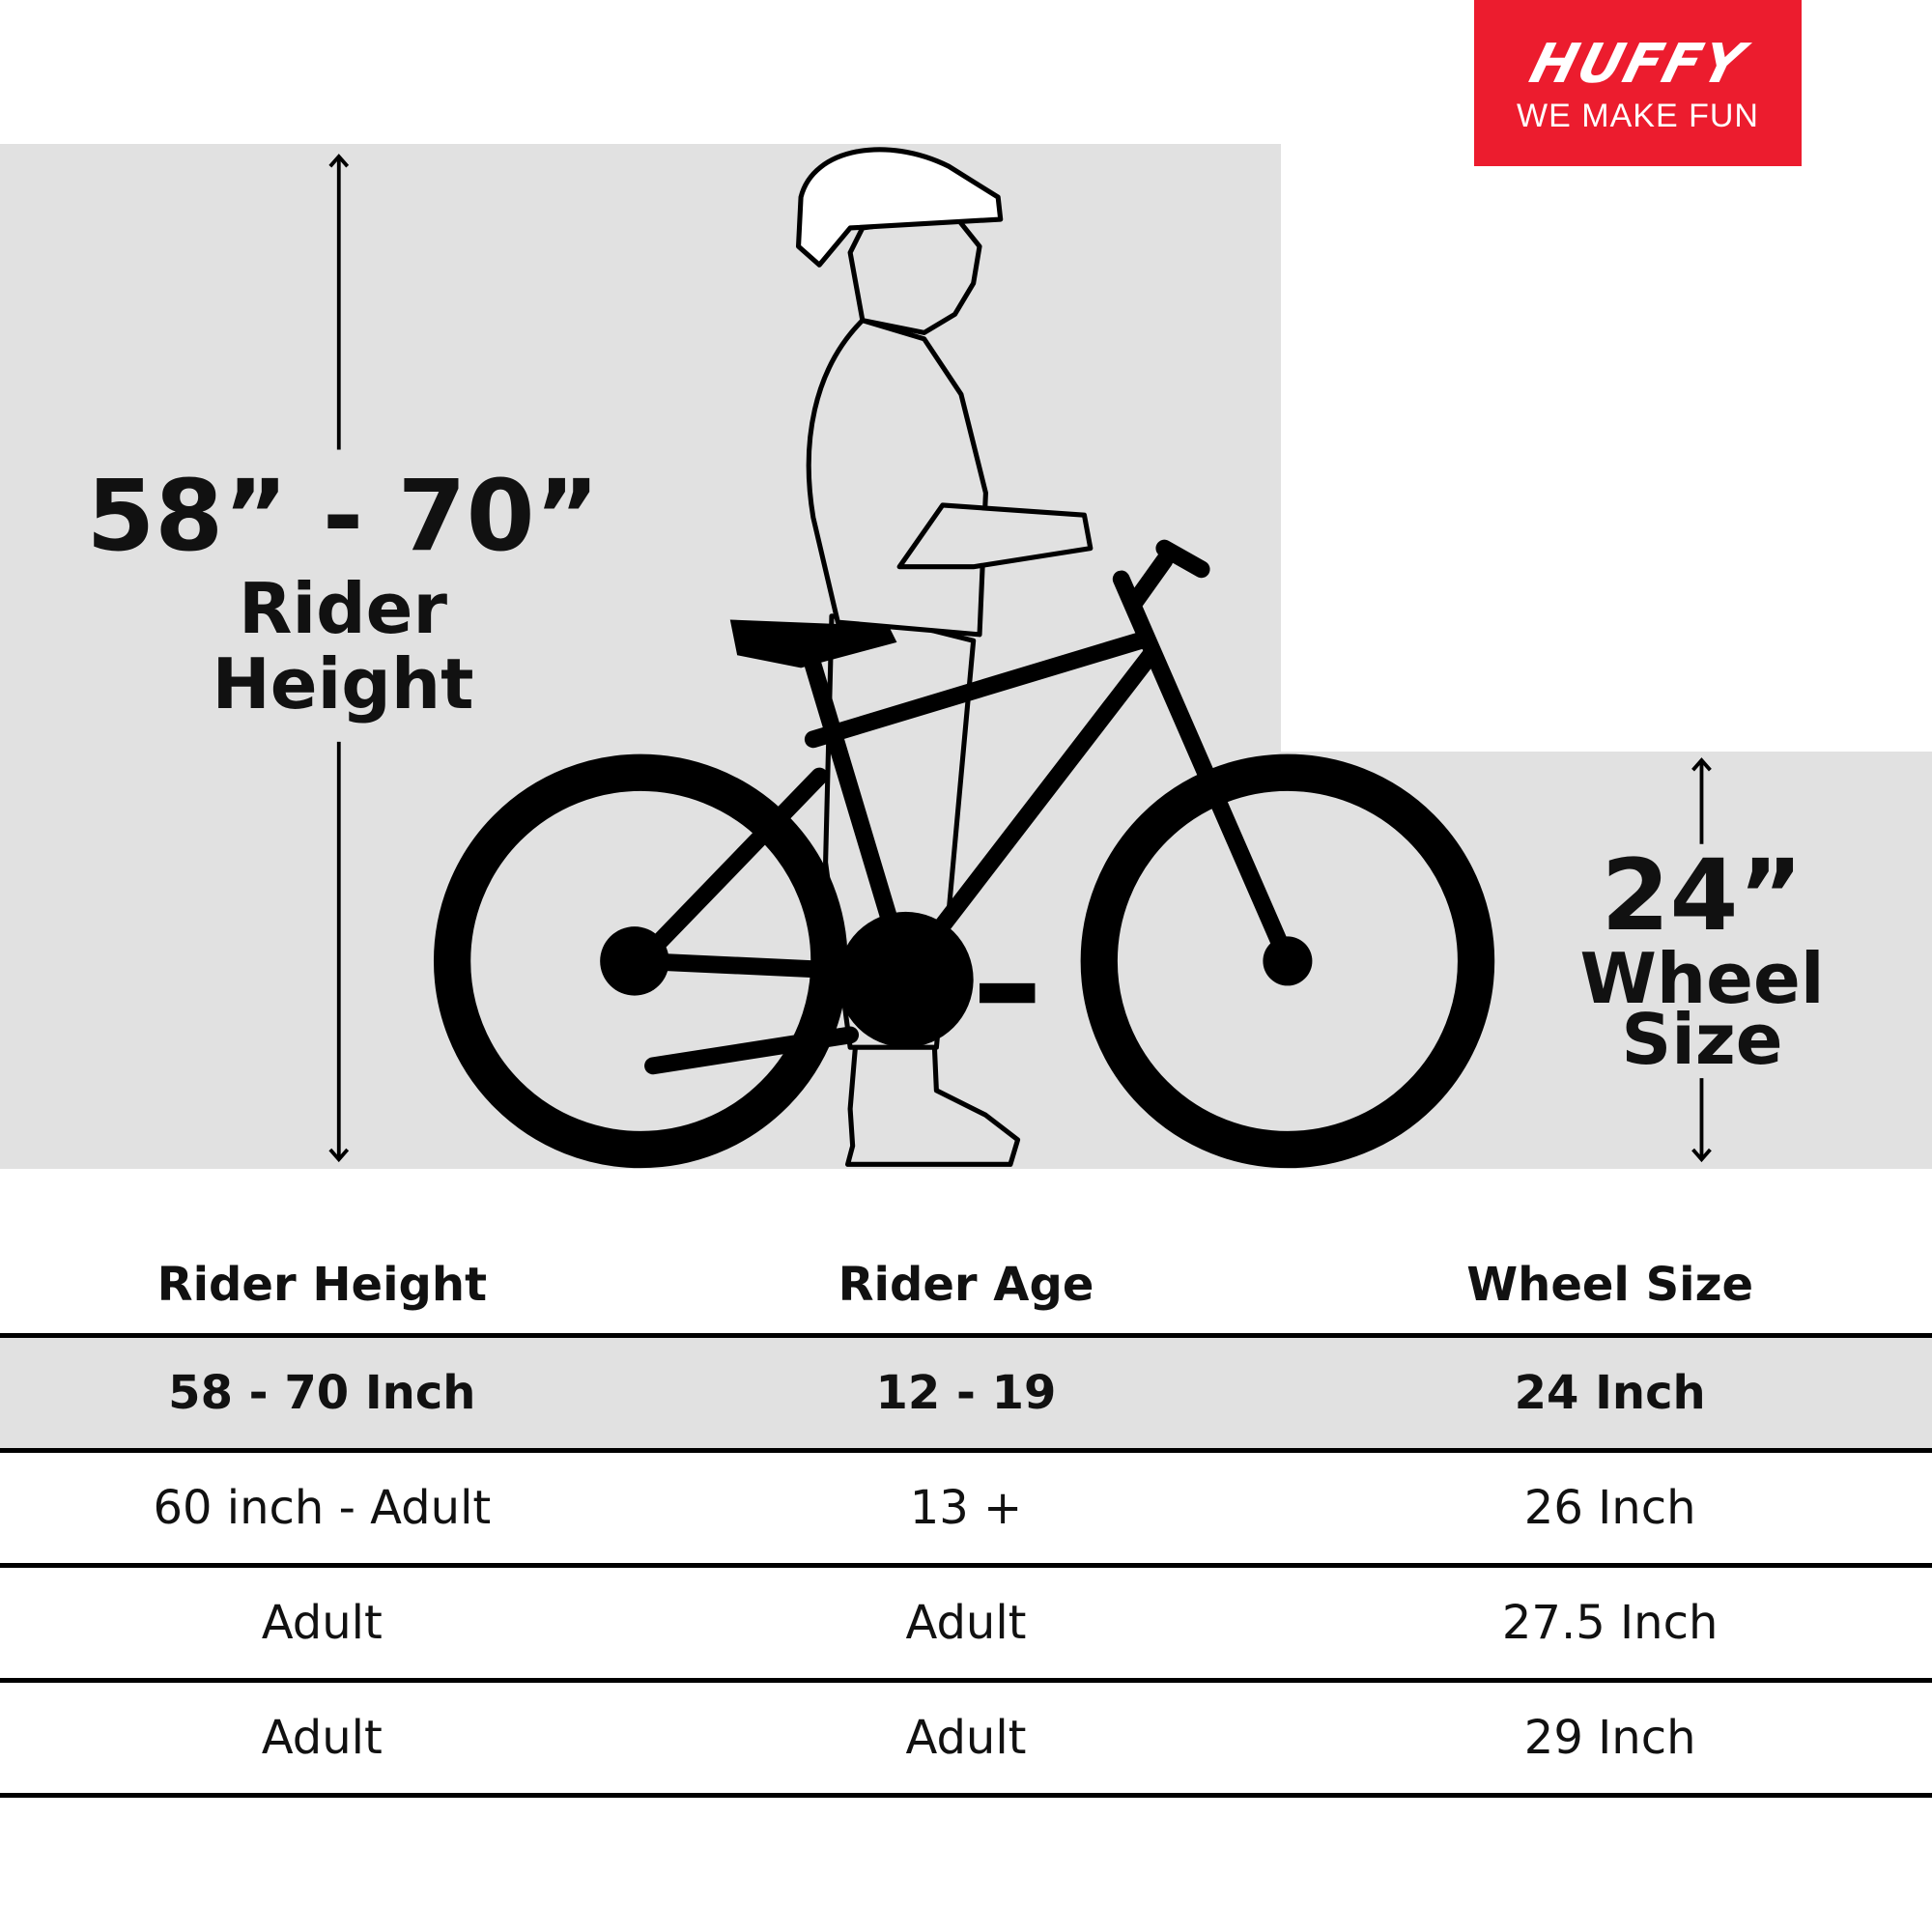 This screenshot has width=1932, height=1932. Describe the element at coordinates (1702, 978) in the screenshot. I see `wheel-size-label-1: Wheel` at that location.